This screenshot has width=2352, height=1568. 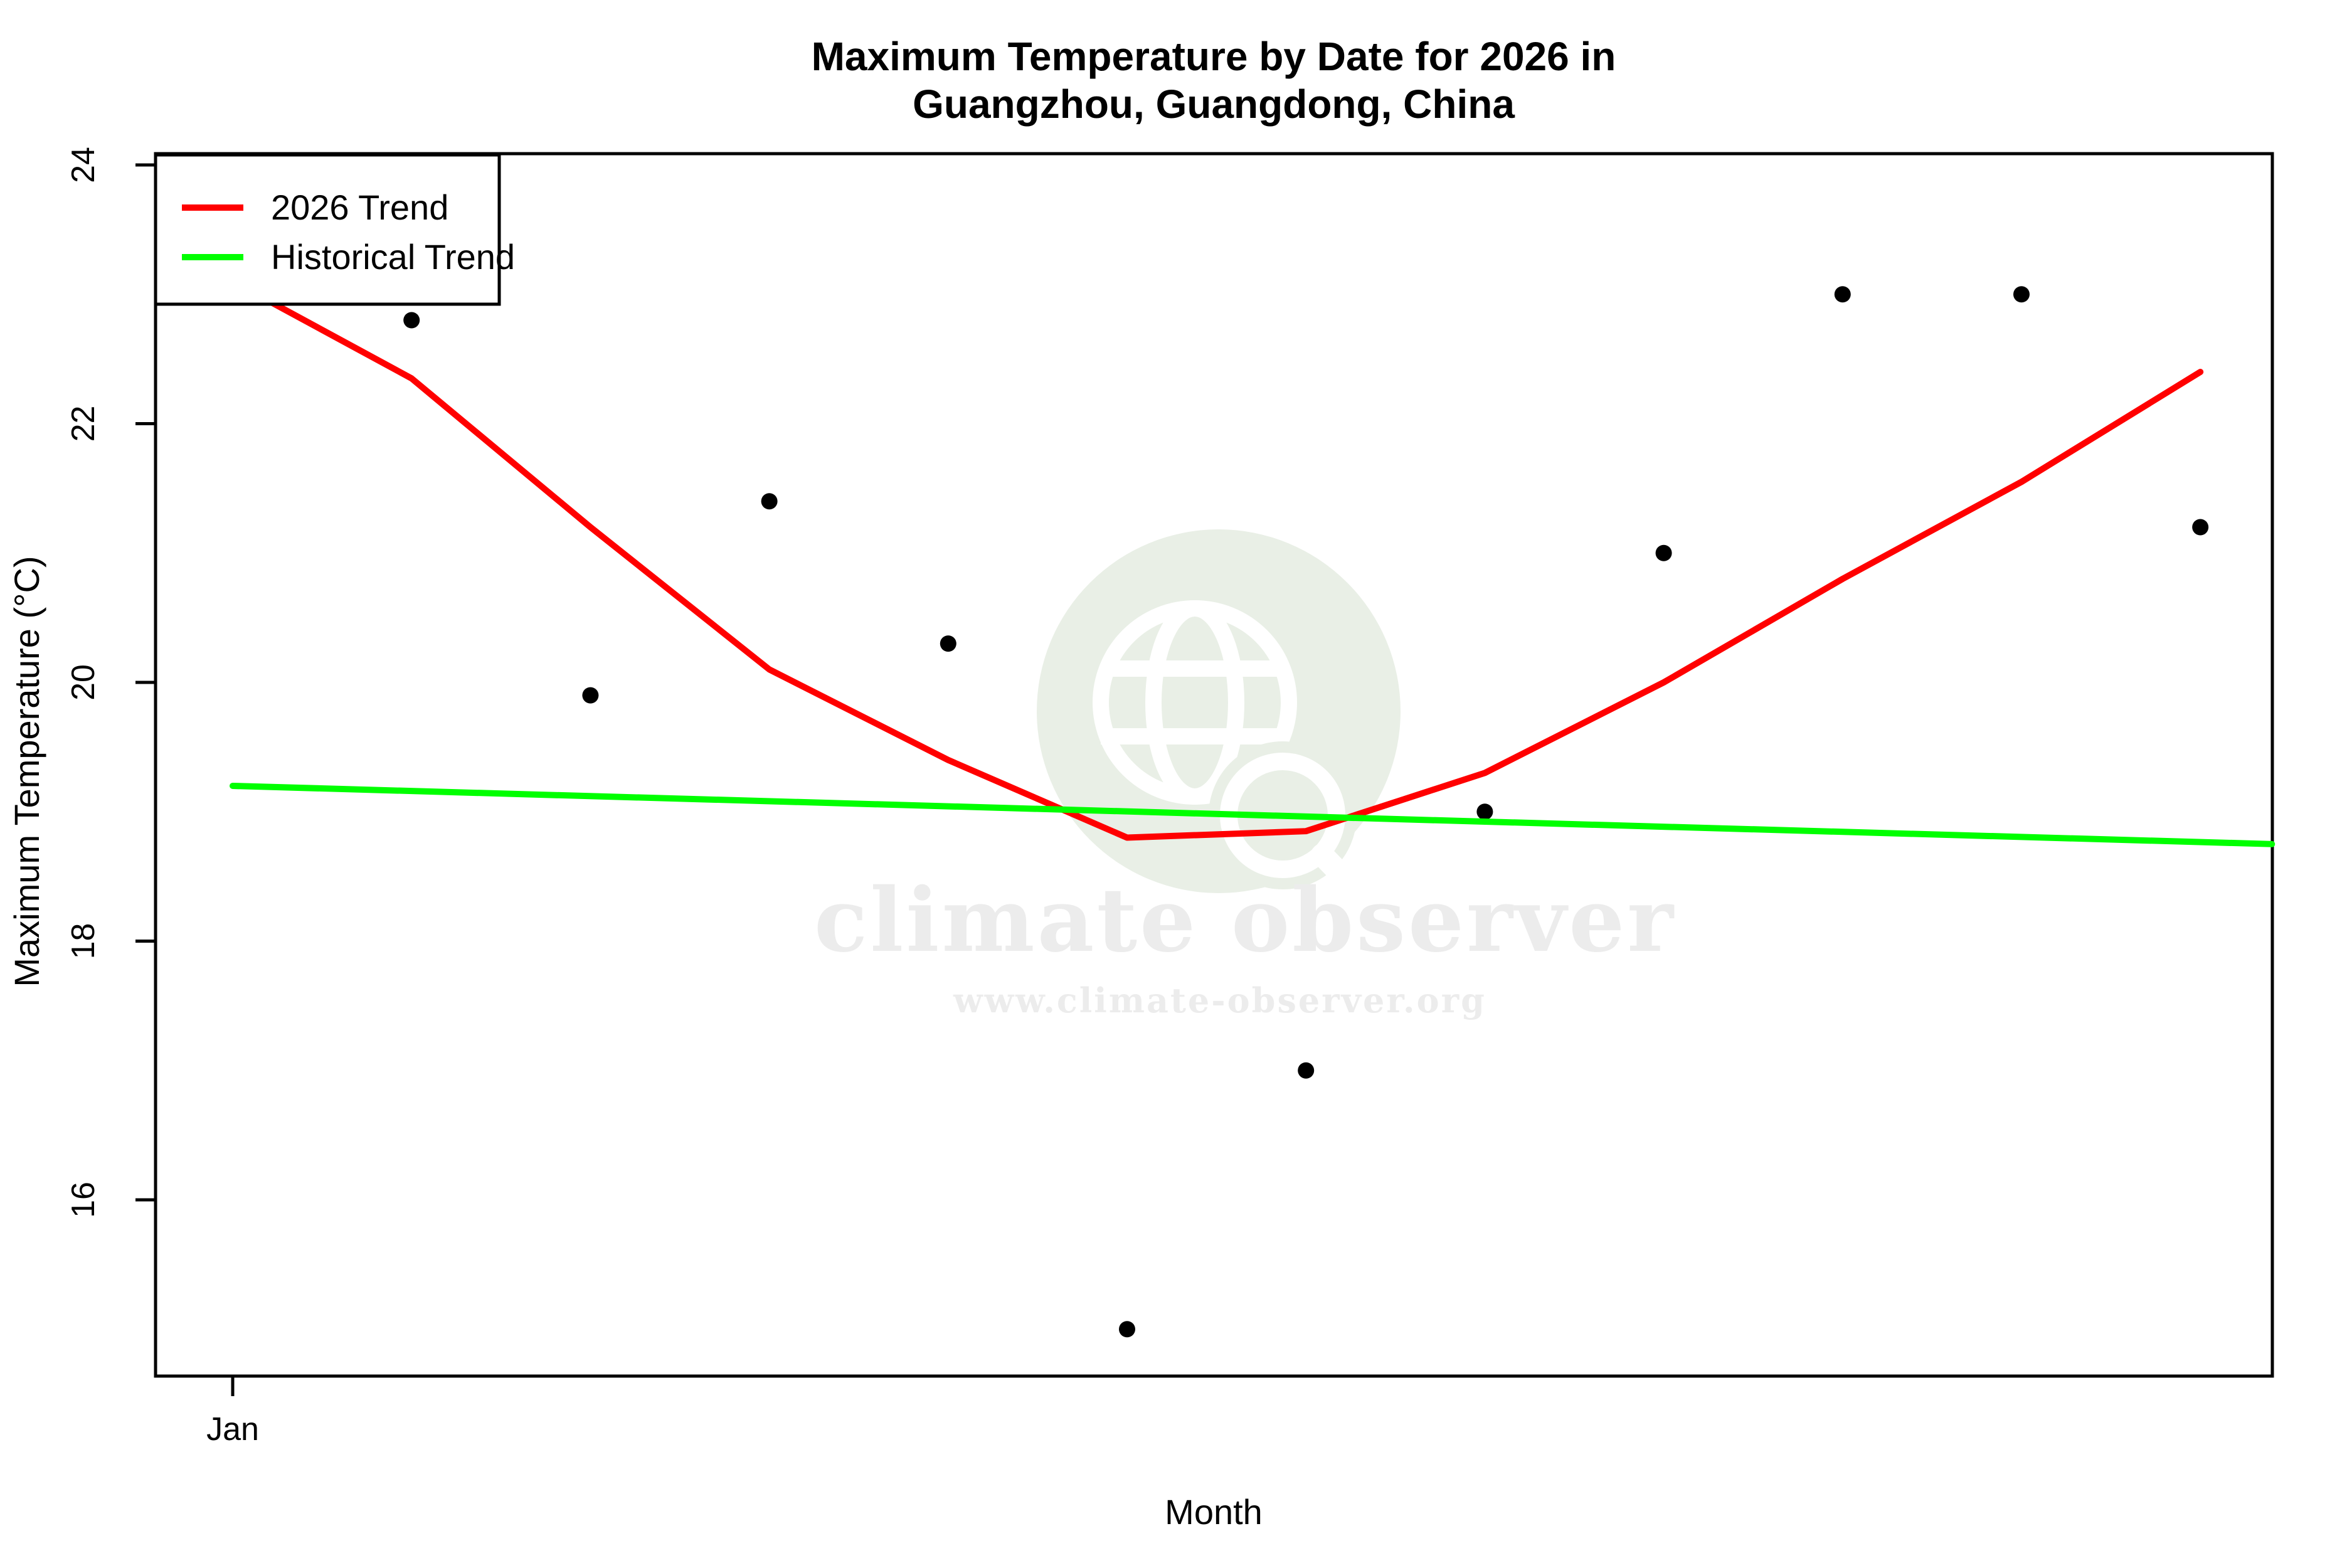 I want to click on chart-title-line2: Guangzhou, Guangdong, China, so click(x=1214, y=105).